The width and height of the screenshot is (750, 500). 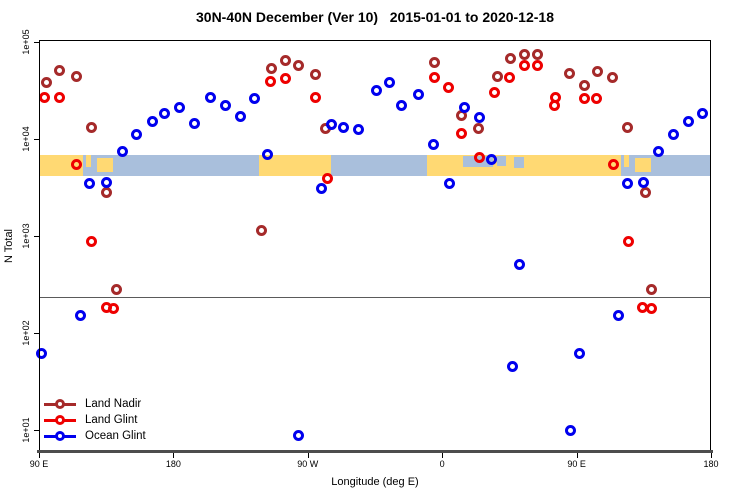 I want to click on y-tick-label: 1e+04, so click(x=26, y=139).